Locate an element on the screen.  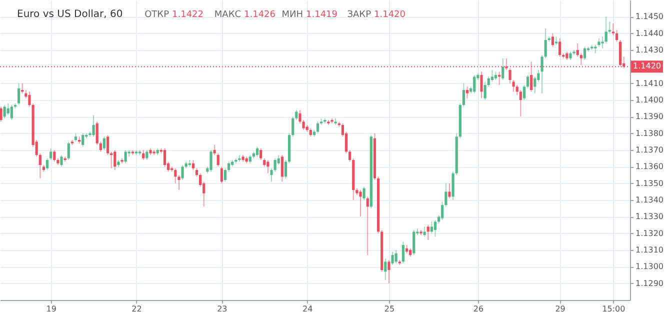
x-tick-label: 25 is located at coordinates (389, 309).